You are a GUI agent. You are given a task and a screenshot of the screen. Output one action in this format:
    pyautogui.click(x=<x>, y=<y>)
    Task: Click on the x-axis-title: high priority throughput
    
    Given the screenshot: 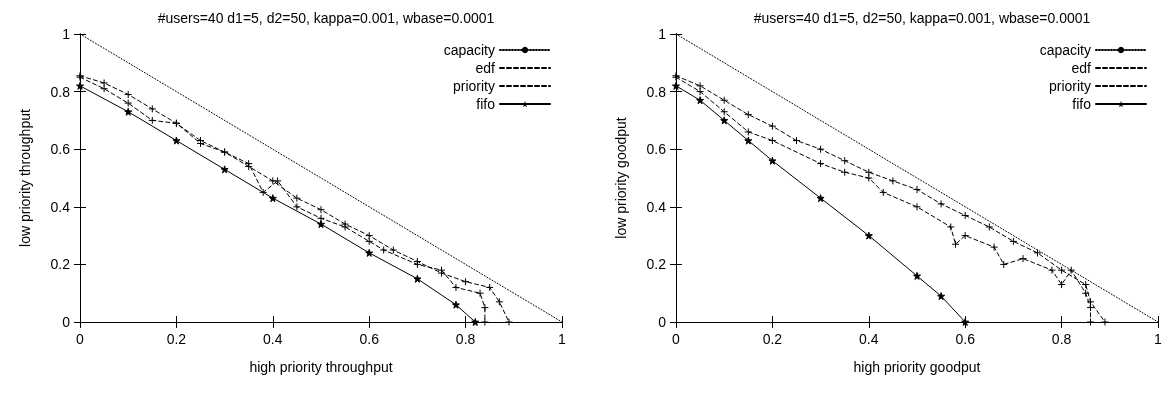 What is the action you would take?
    pyautogui.click(x=321, y=367)
    